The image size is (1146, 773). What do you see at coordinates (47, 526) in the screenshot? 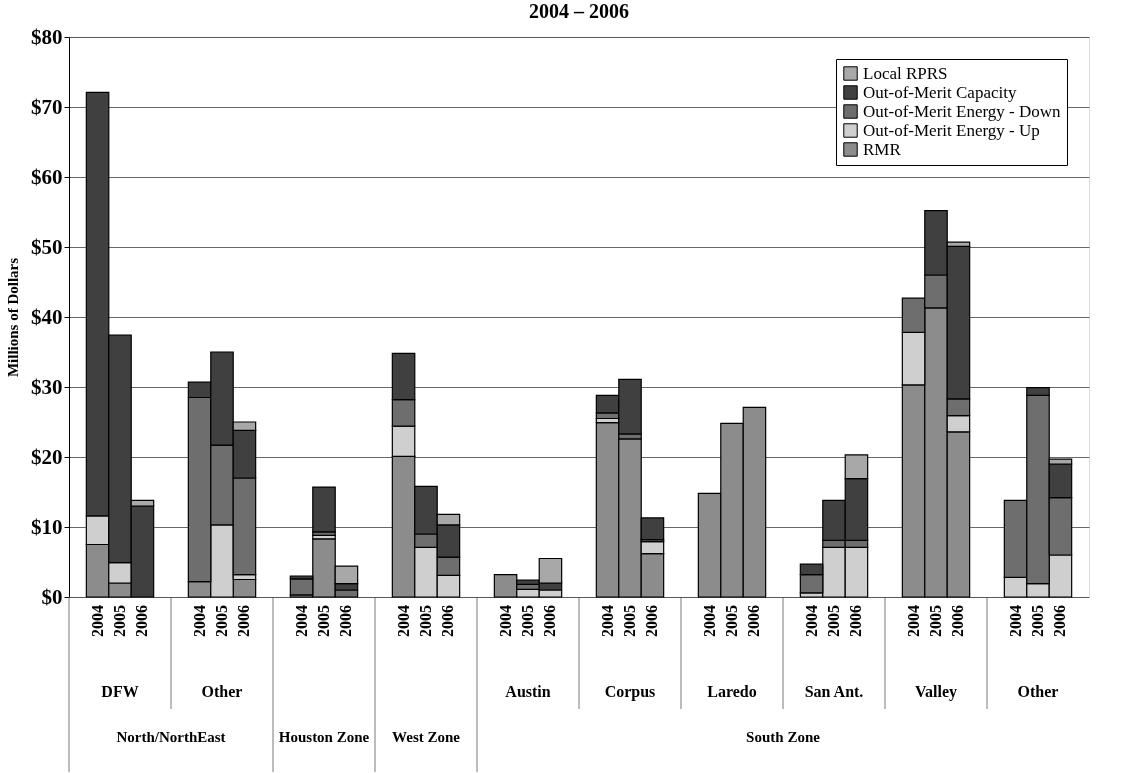
I see `y-tick-label: $10` at bounding box center [47, 526].